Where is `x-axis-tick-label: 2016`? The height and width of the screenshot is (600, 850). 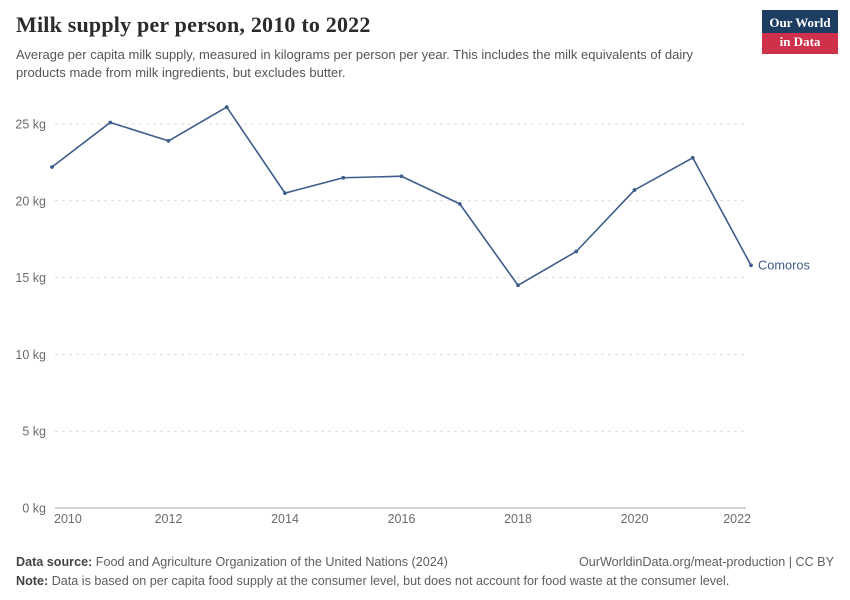
x-axis-tick-label: 2016 is located at coordinates (402, 519).